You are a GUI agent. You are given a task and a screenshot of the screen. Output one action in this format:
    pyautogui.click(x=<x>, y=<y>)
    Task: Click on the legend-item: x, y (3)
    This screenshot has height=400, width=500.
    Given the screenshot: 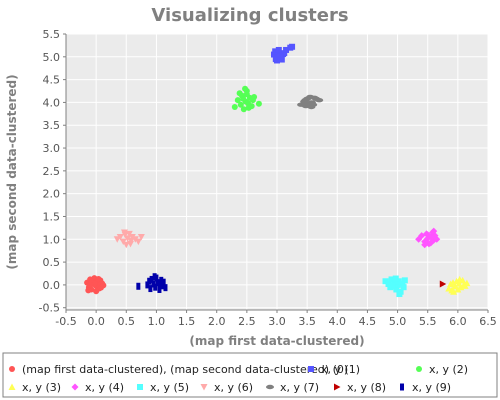 What is the action you would take?
    pyautogui.click(x=35, y=387)
    